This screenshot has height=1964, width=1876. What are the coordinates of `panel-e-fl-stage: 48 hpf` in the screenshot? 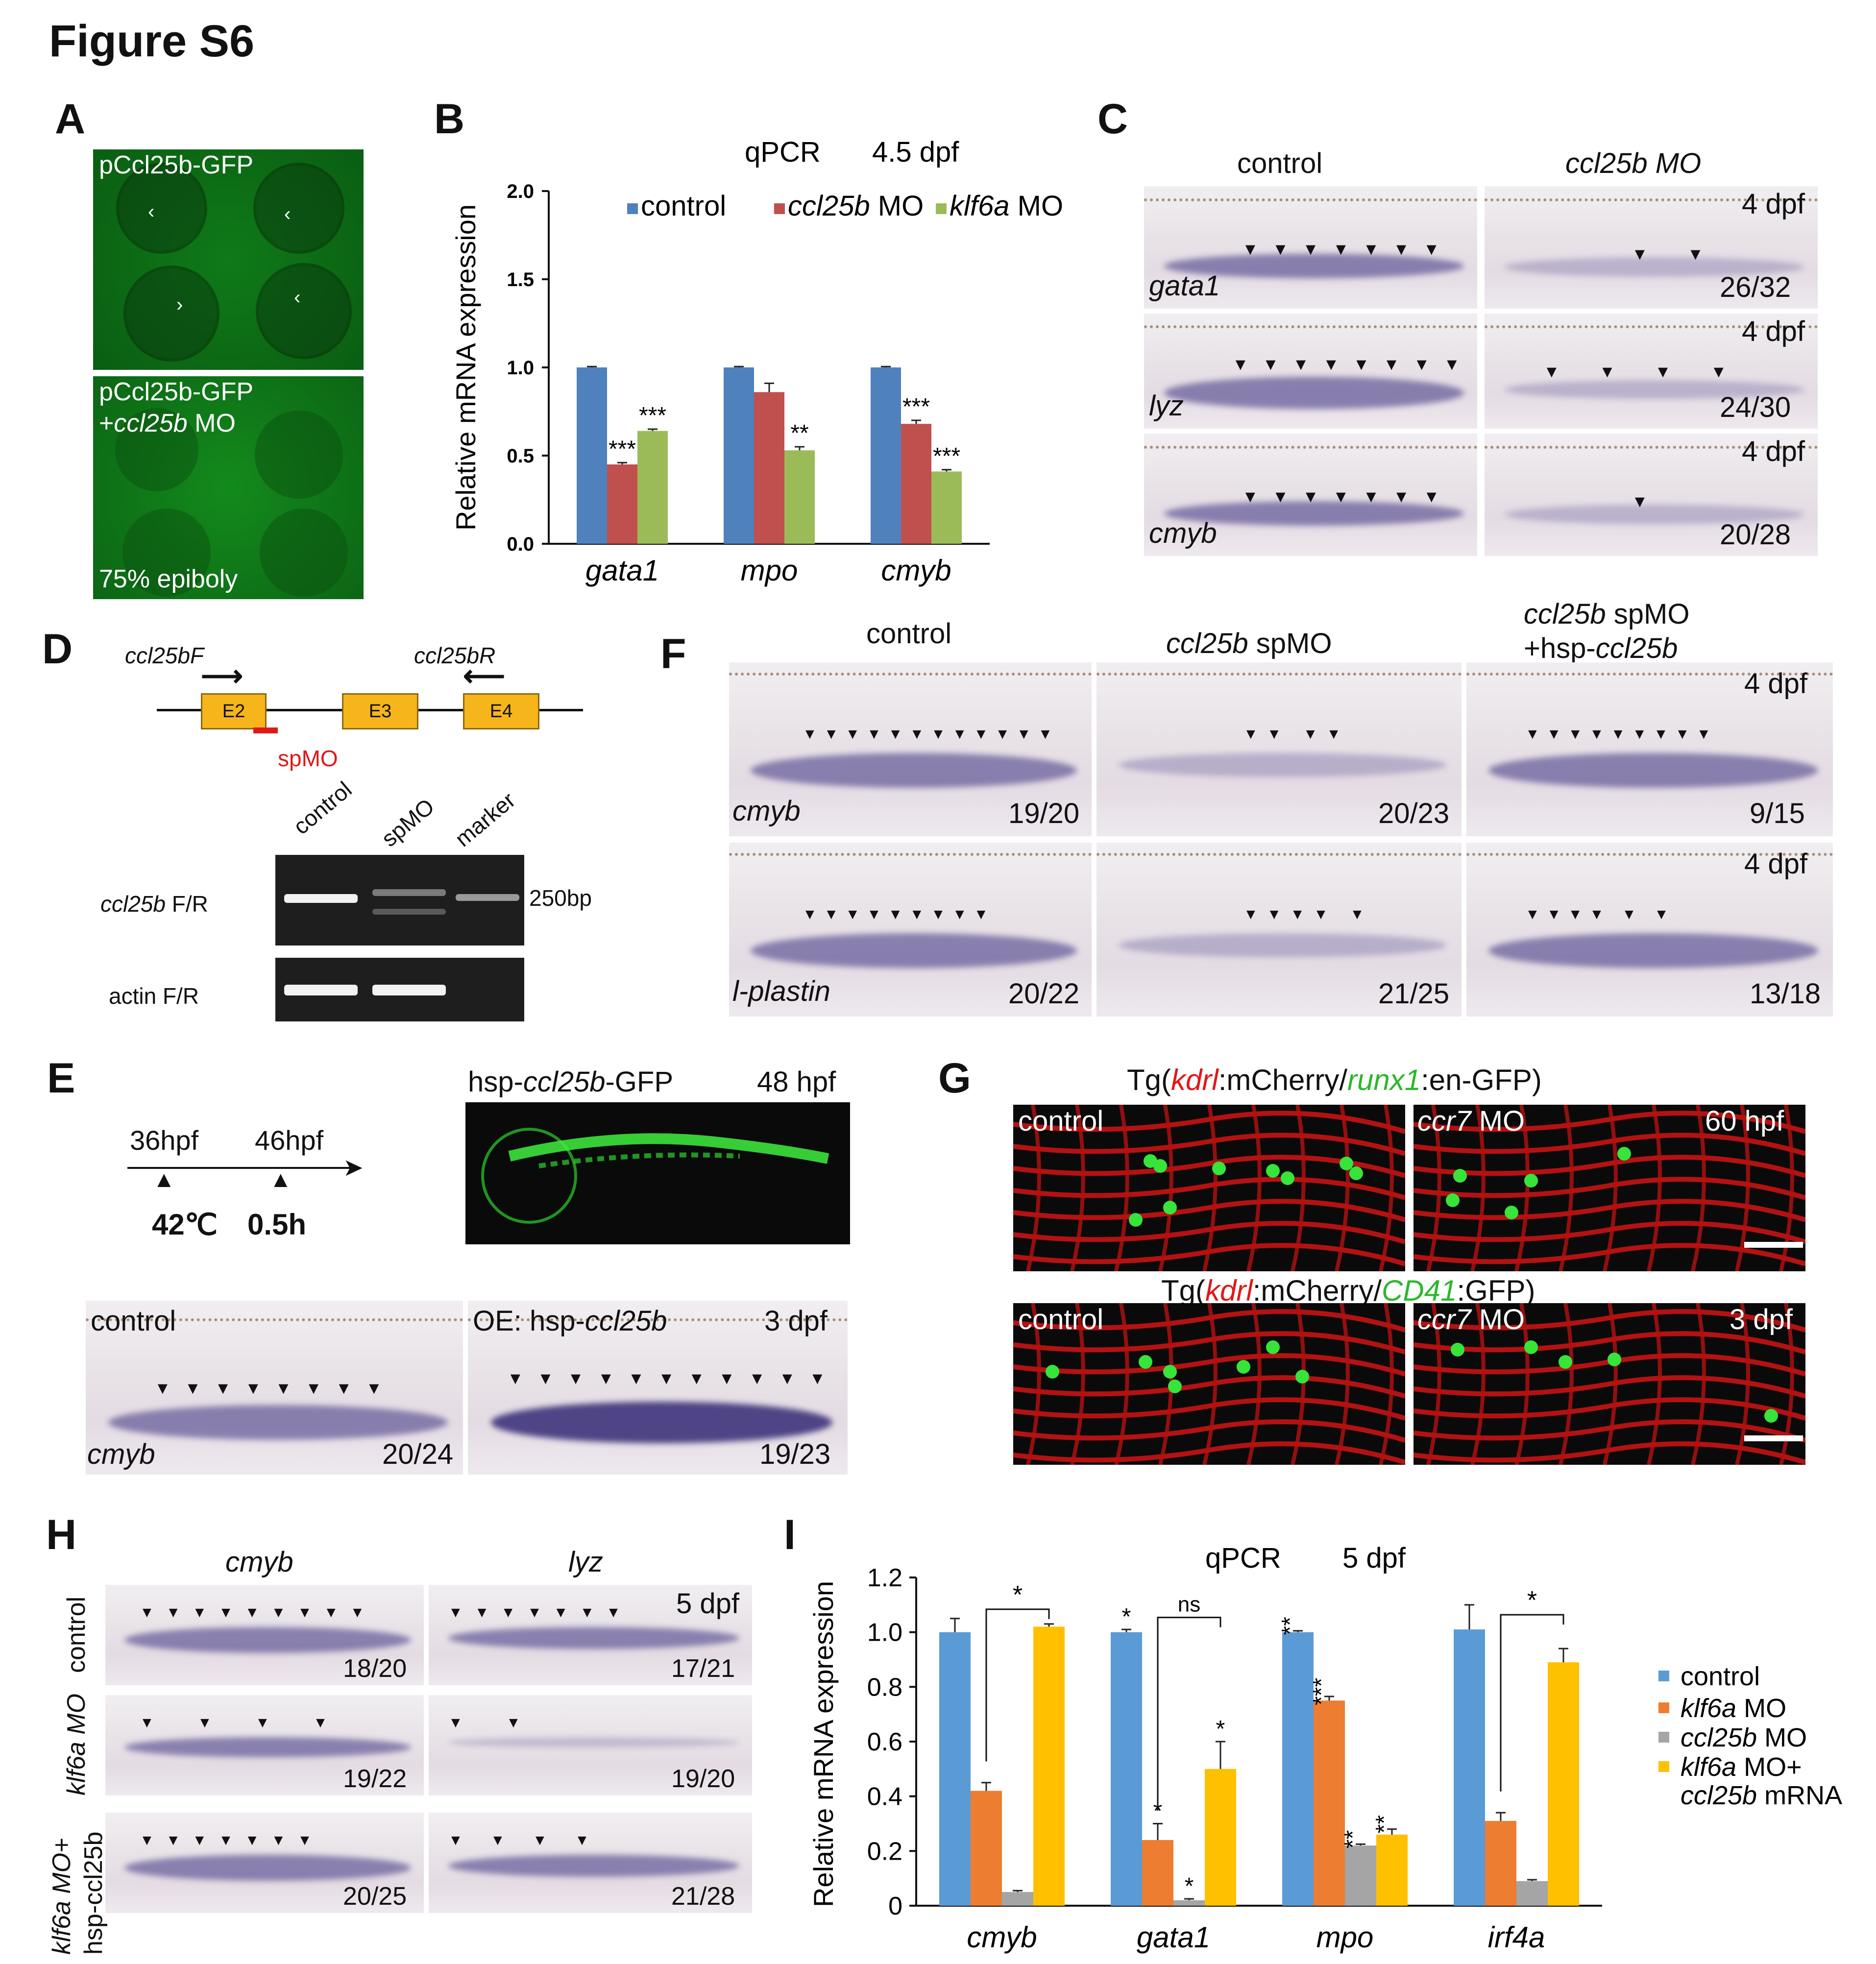 It's located at (796, 1082).